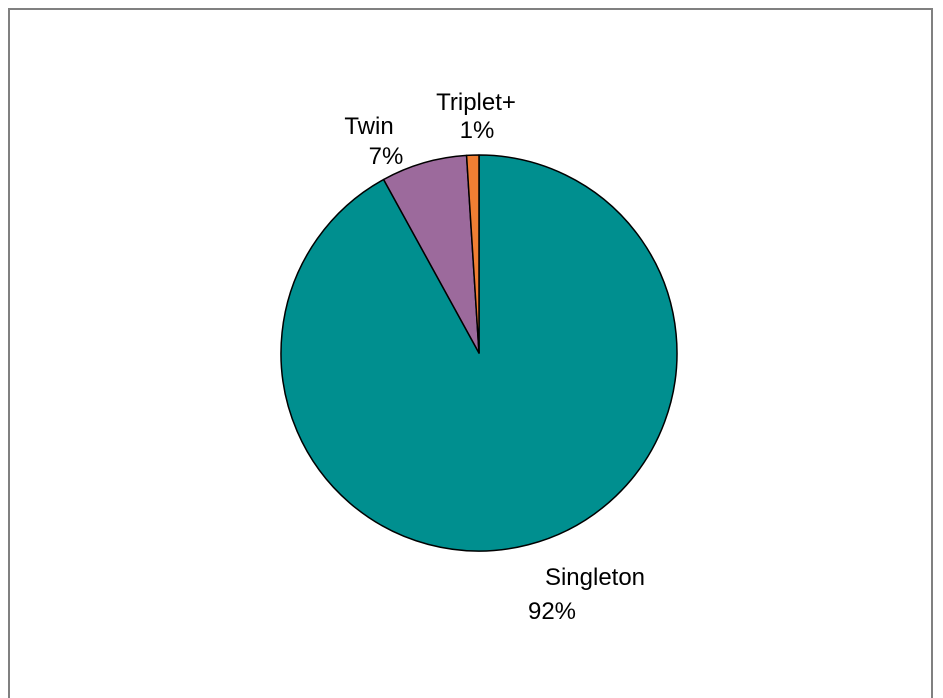  Describe the element at coordinates (552, 611) in the screenshot. I see `slice-value-singleton: 92%` at that location.